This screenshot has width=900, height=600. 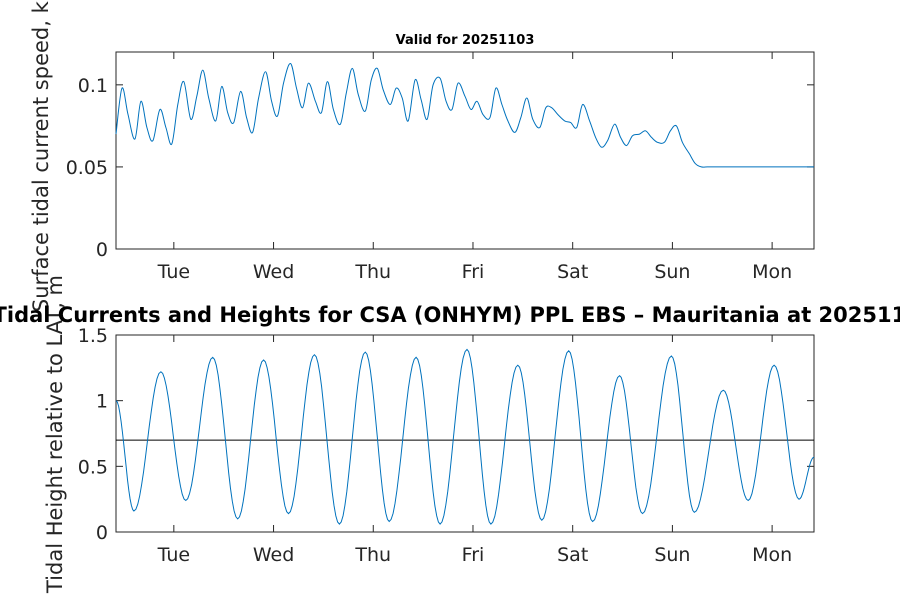 I want to click on current-speed-y-axis-label: Surface tidal current speed, kn, so click(x=41, y=156).